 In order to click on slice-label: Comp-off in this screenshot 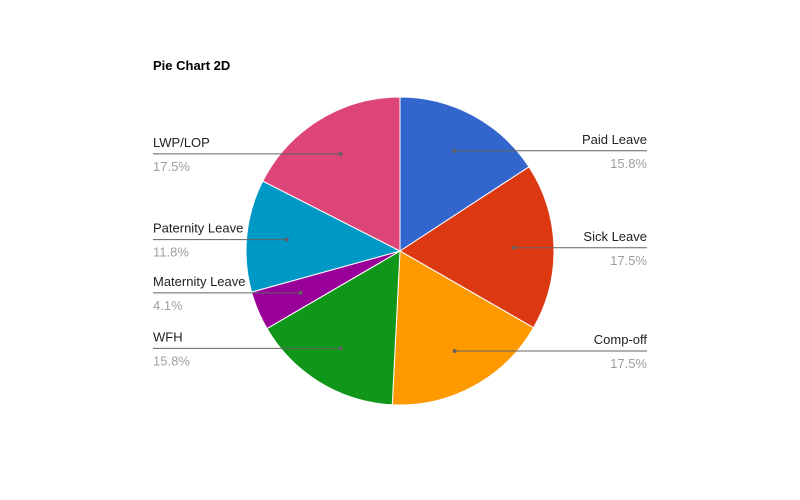, I will do `click(621, 339)`.